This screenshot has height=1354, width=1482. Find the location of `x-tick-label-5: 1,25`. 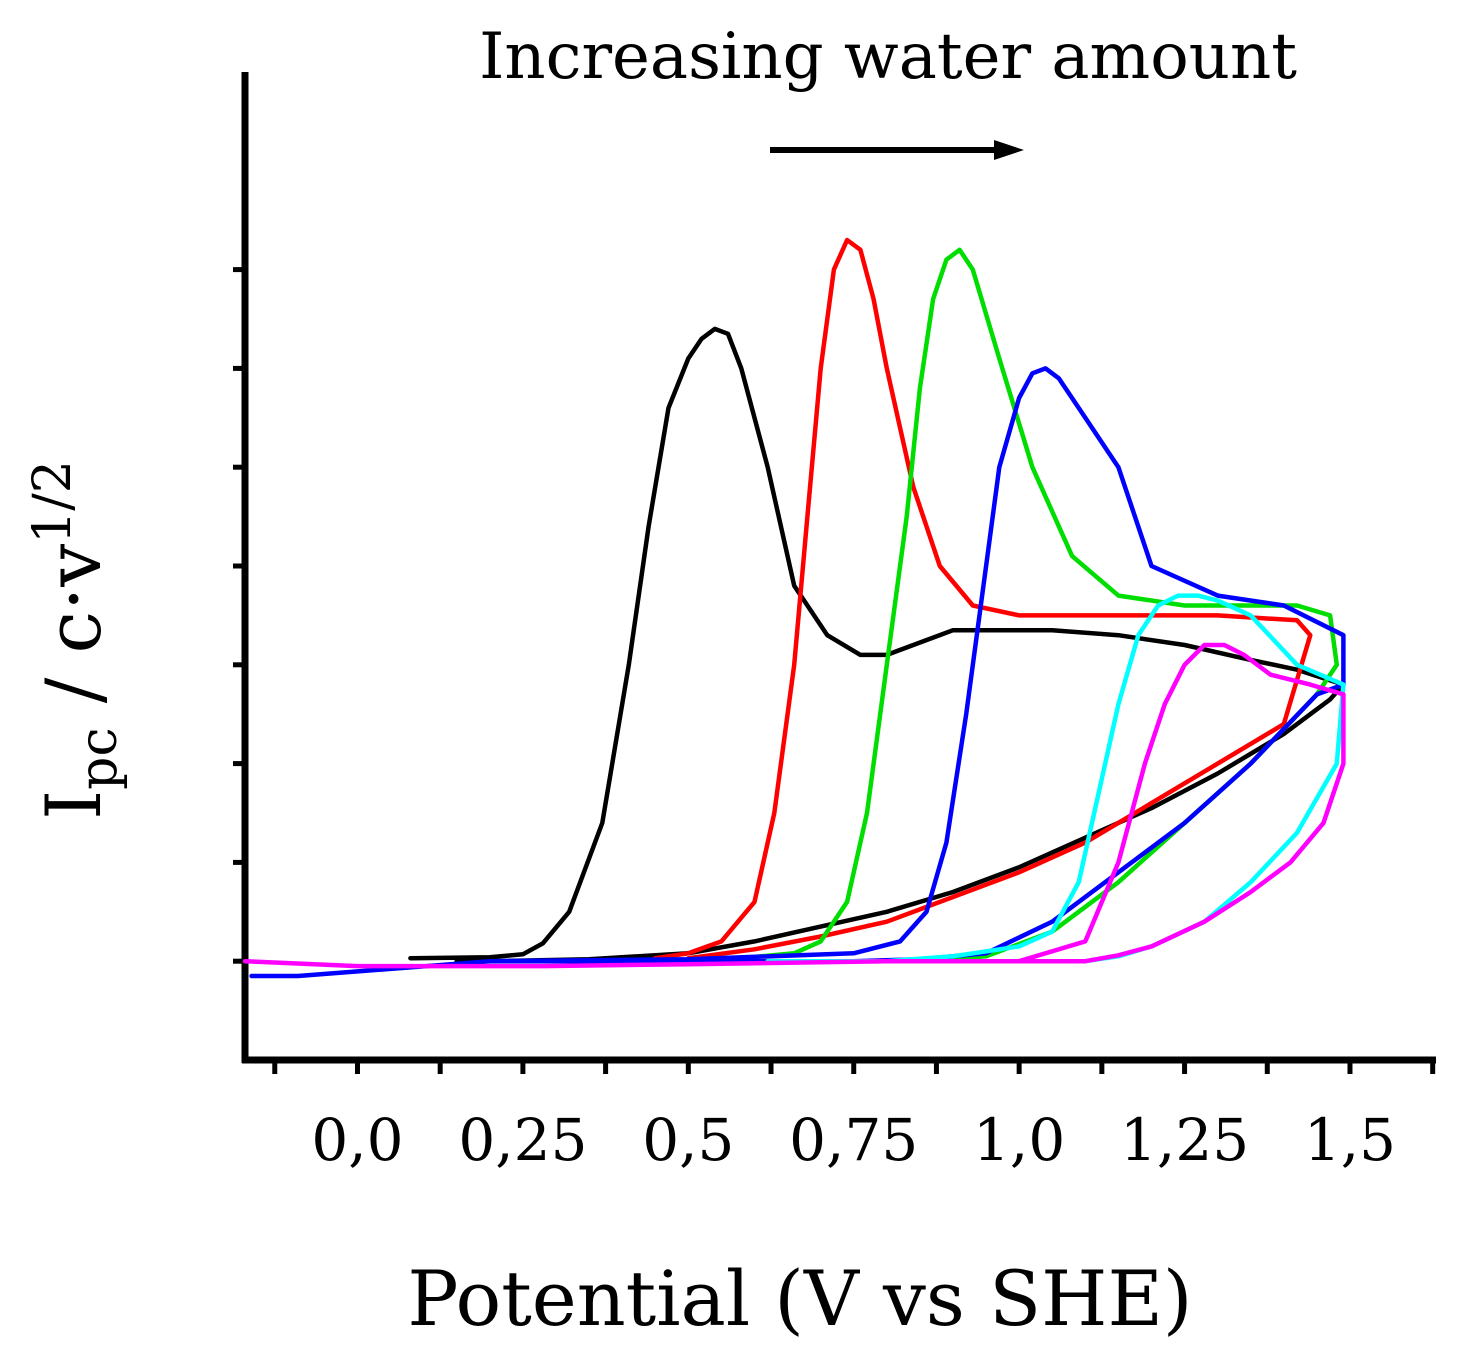

x-tick-label-5: 1,25 is located at coordinates (1184, 1140).